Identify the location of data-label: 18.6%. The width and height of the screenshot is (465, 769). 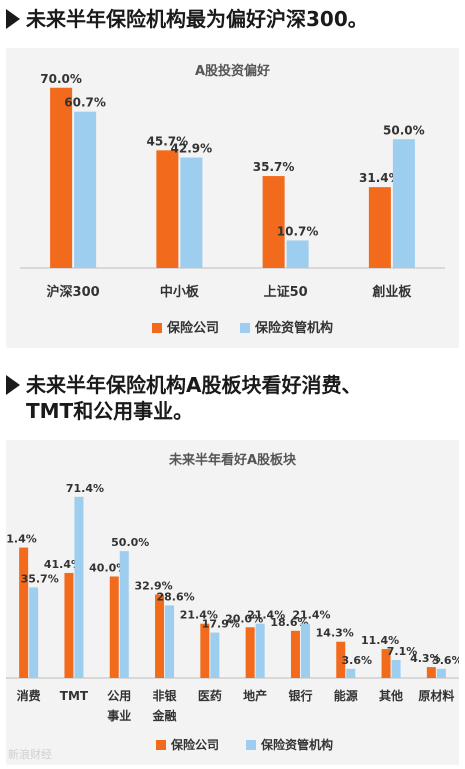
(289, 622).